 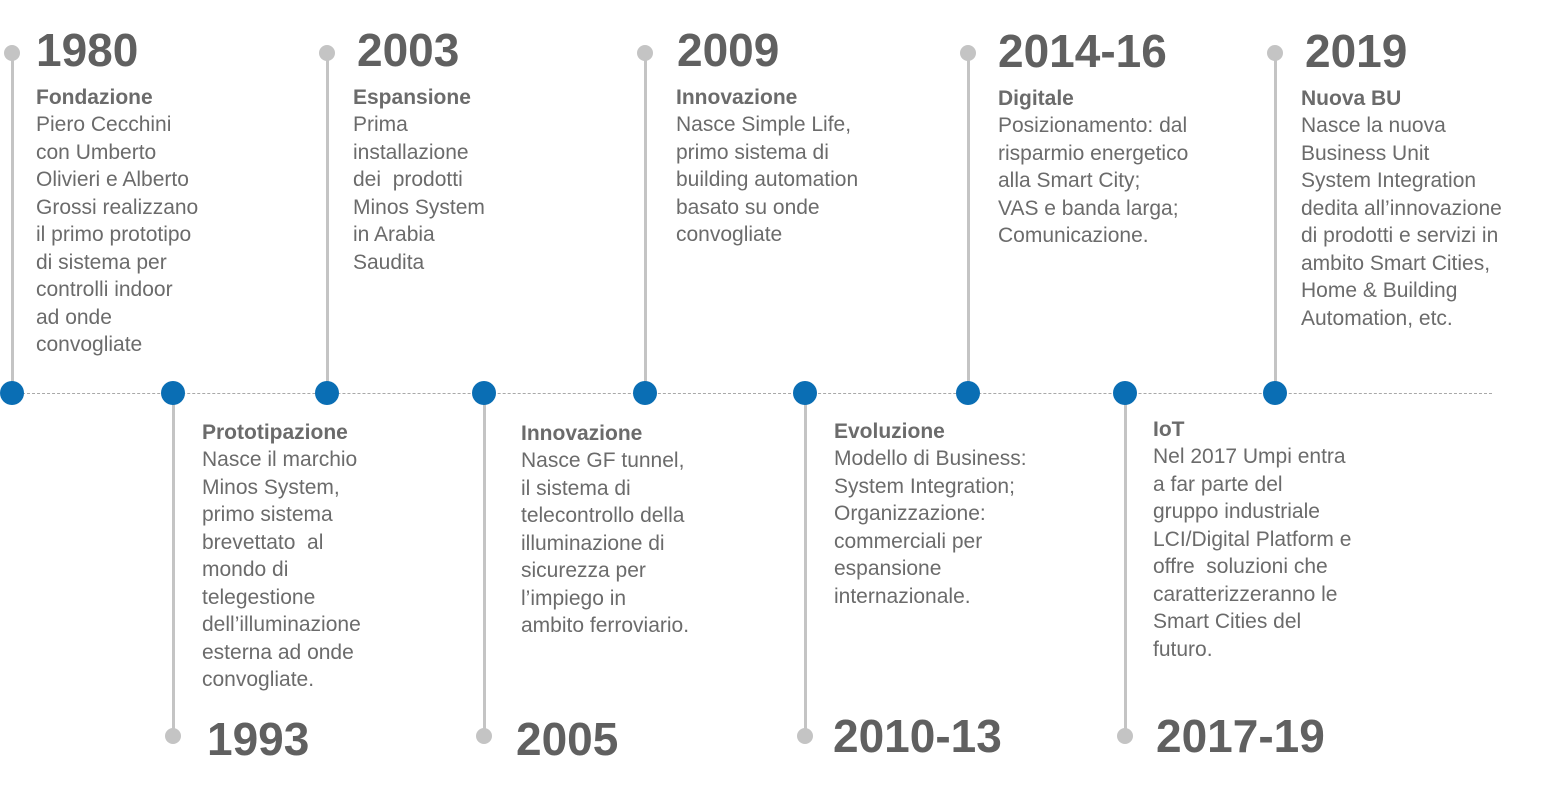 What do you see at coordinates (924, 486) in the screenshot?
I see `event-text-line: System Integration;` at bounding box center [924, 486].